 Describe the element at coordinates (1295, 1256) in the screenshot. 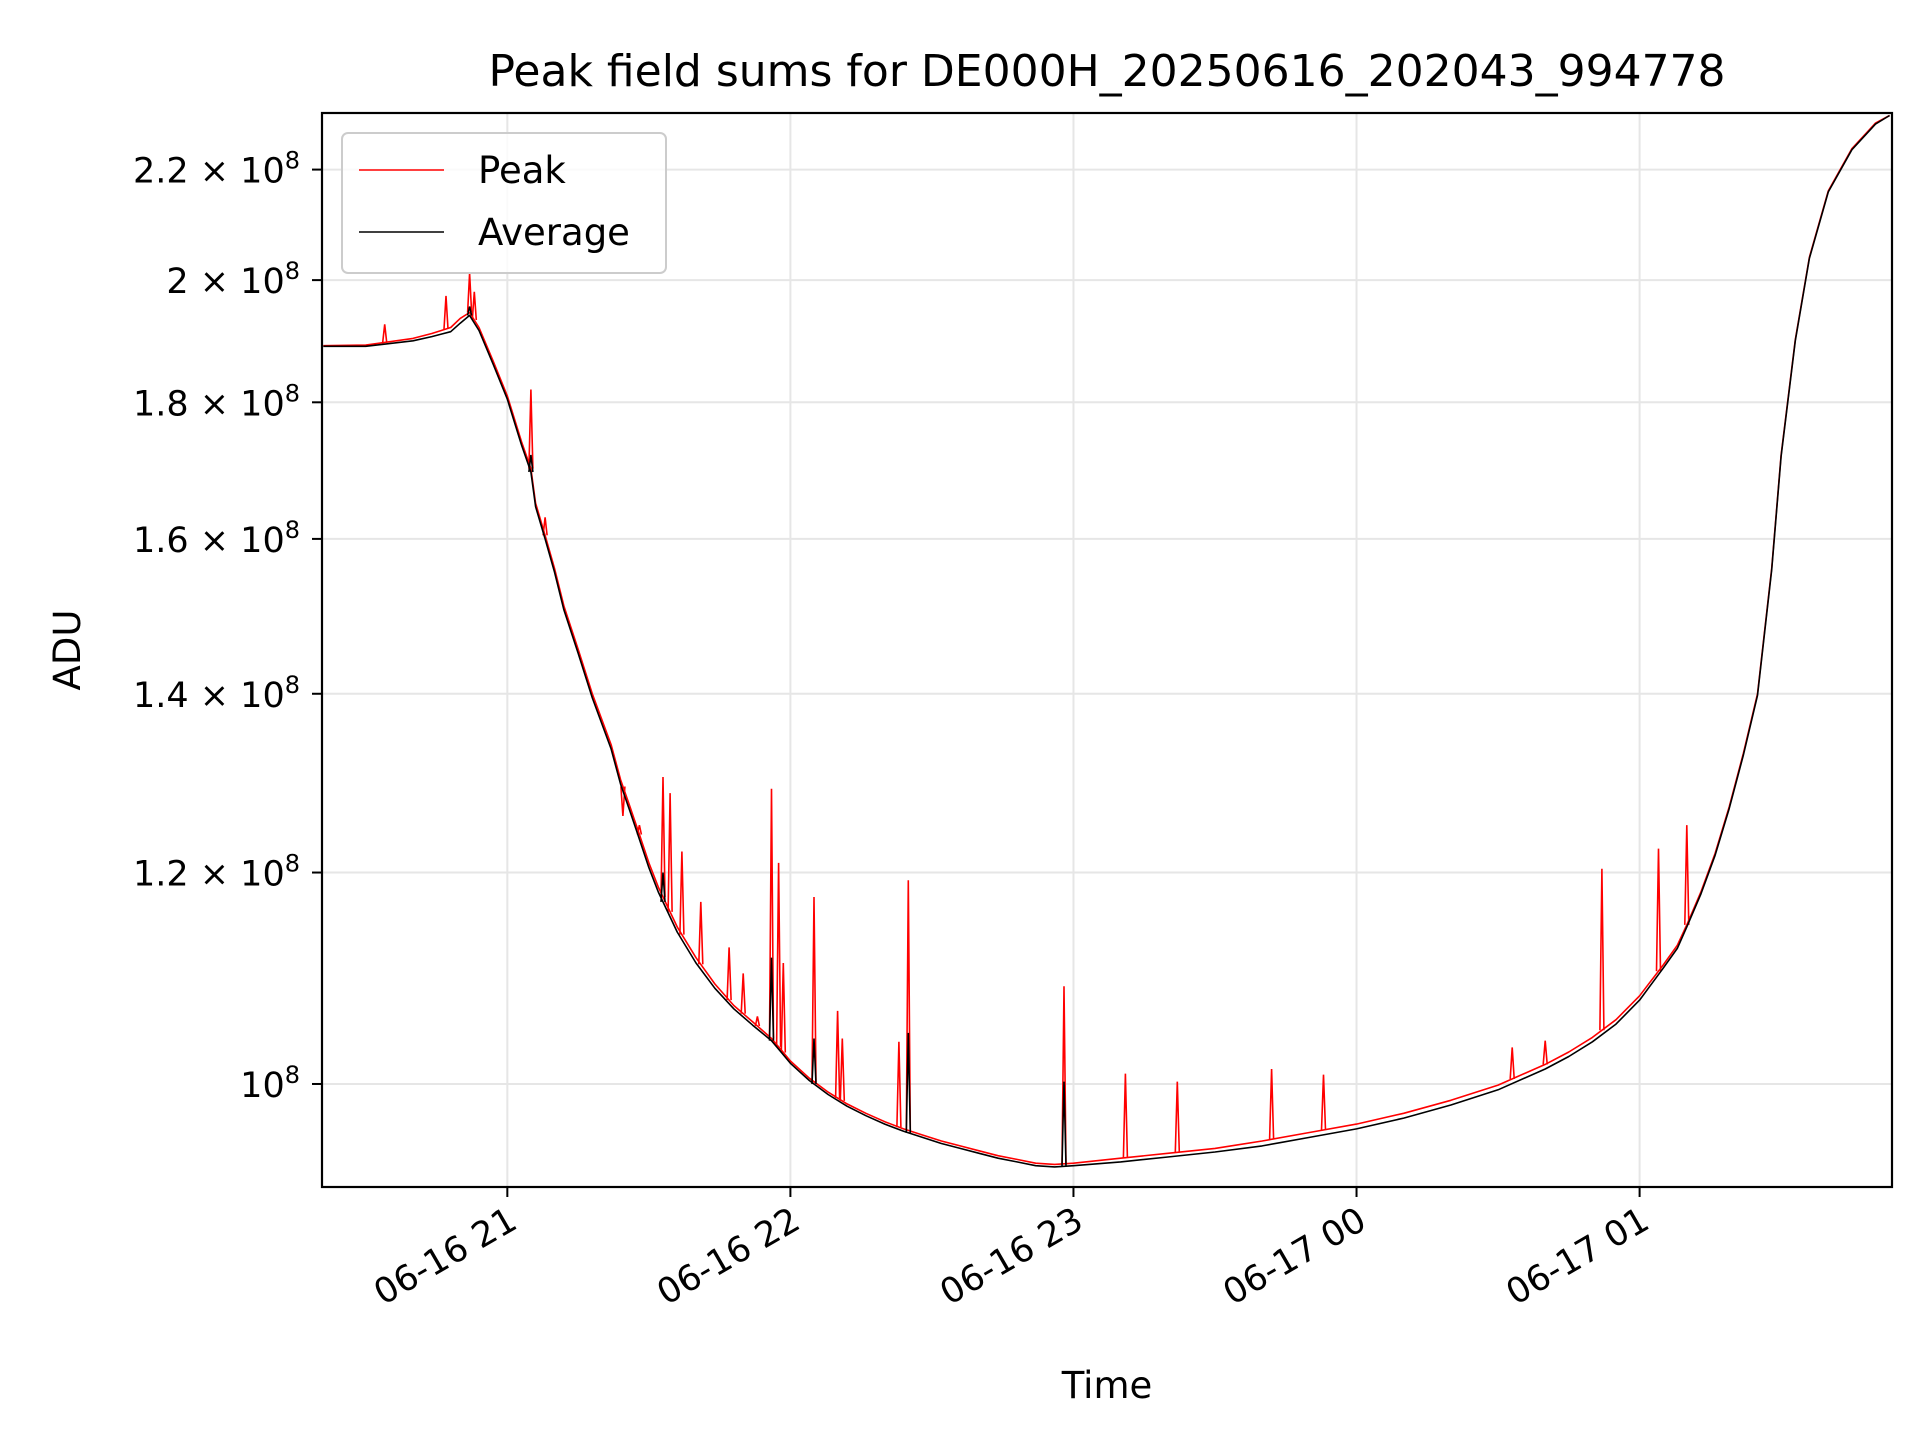

I see `x-tick-label: 06-17 00` at that location.